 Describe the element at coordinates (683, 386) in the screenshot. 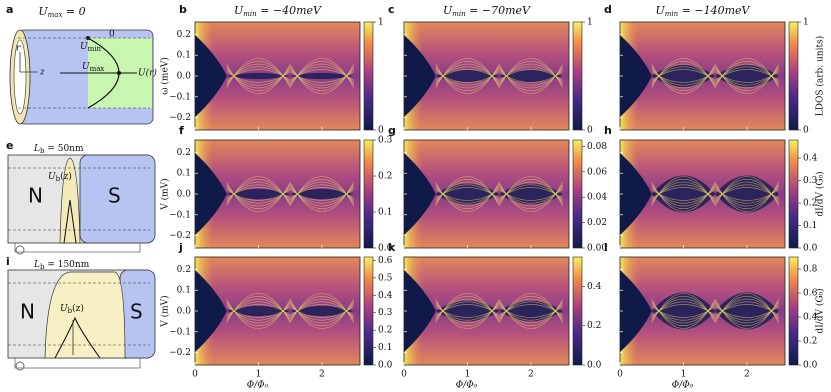

I see `x-axis-label: Φ/Φ₀` at that location.